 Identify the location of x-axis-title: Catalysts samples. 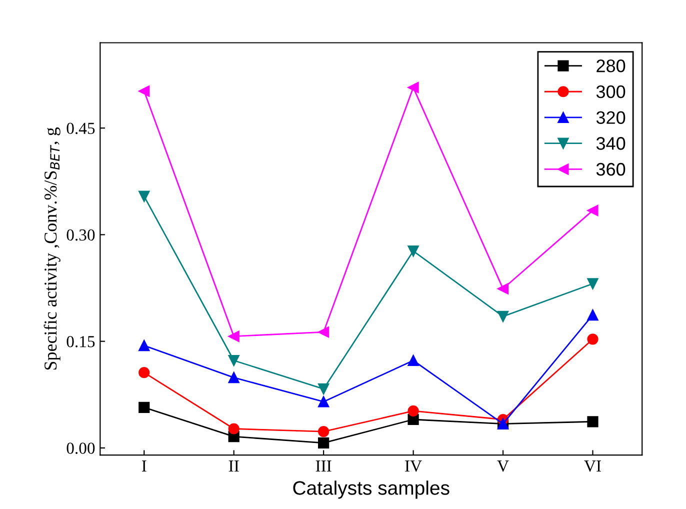
(371, 489).